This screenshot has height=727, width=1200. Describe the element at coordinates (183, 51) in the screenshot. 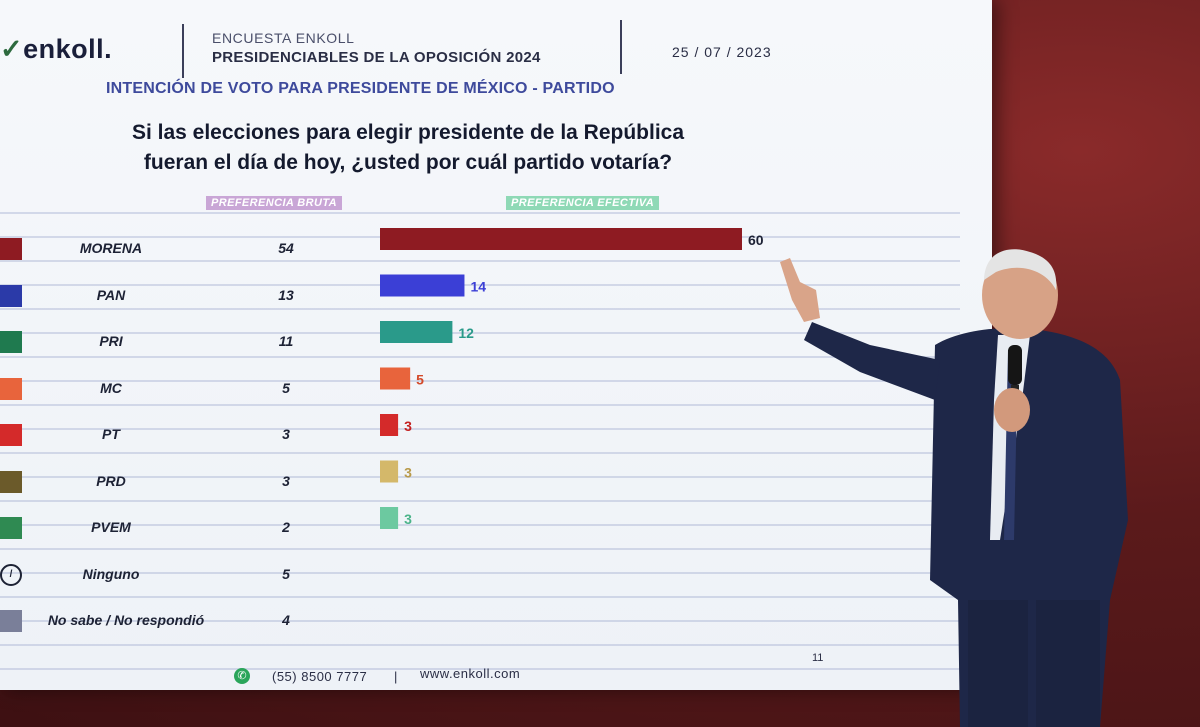

I see `header-divider` at that location.